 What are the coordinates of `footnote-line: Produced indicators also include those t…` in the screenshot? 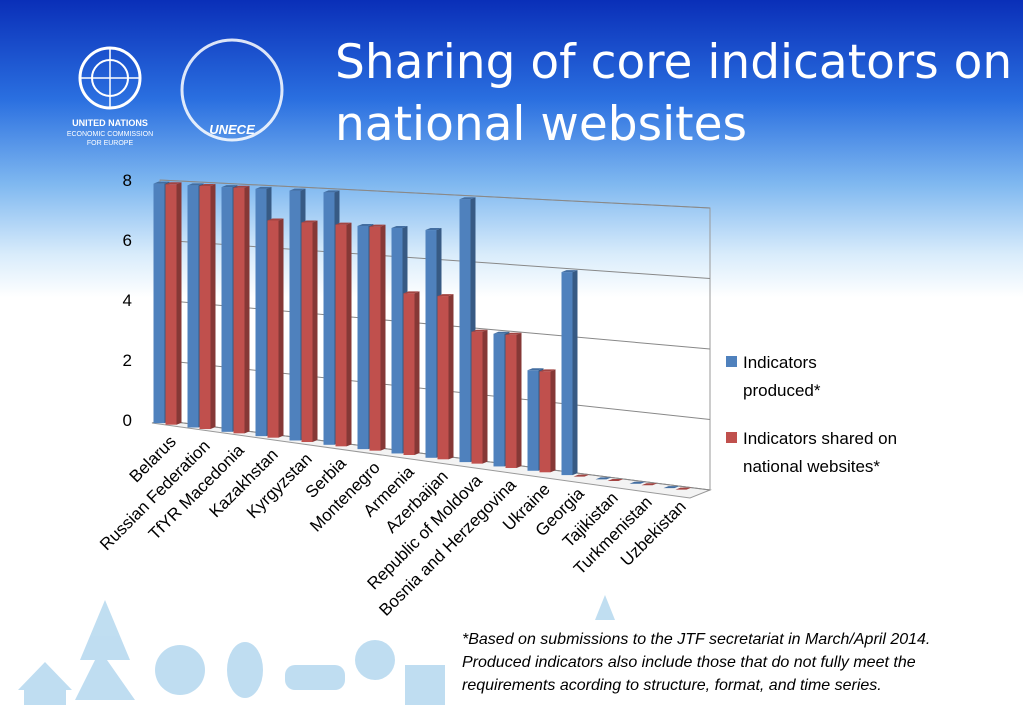 It's located at (689, 662).